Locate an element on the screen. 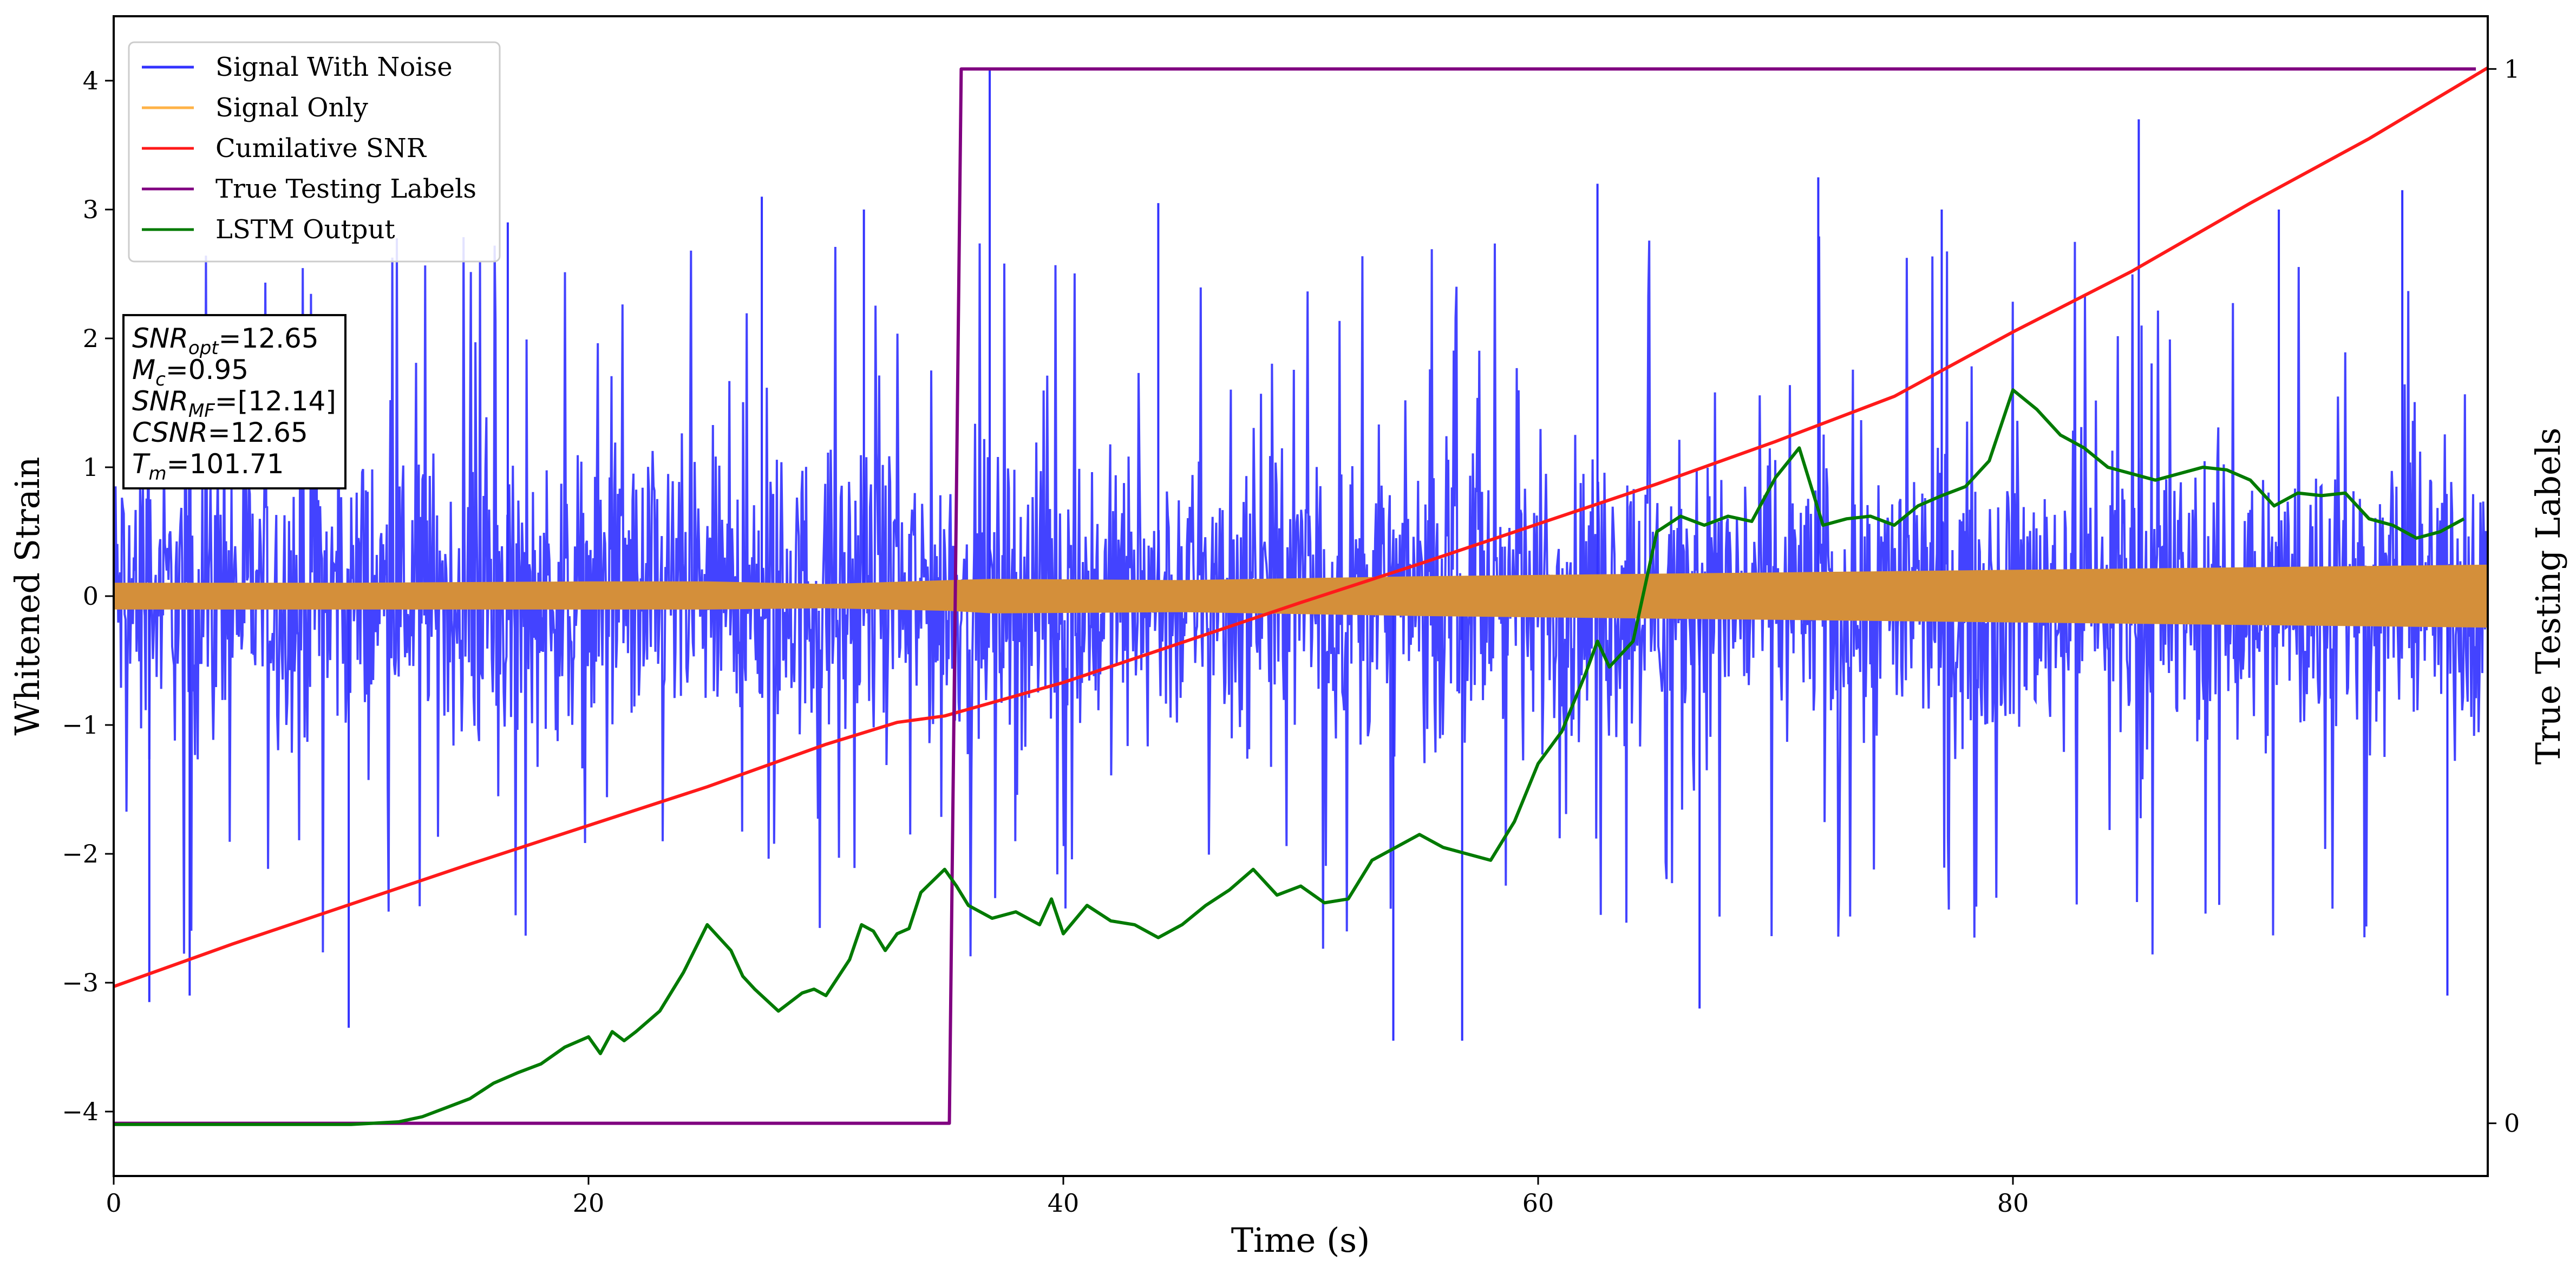  y-tick-label: 4 is located at coordinates (91, 80).